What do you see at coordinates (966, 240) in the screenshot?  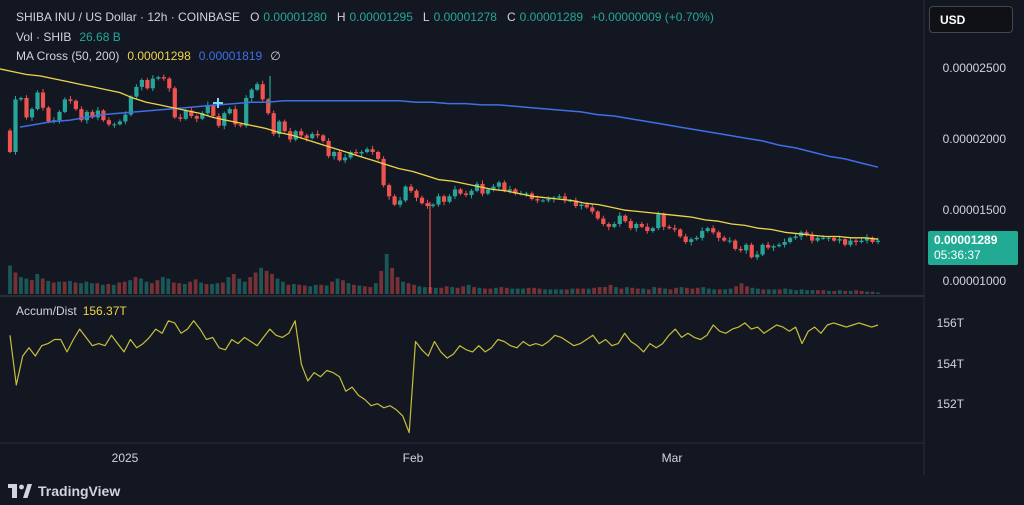 I see `last-price-value: 0.00001289` at bounding box center [966, 240].